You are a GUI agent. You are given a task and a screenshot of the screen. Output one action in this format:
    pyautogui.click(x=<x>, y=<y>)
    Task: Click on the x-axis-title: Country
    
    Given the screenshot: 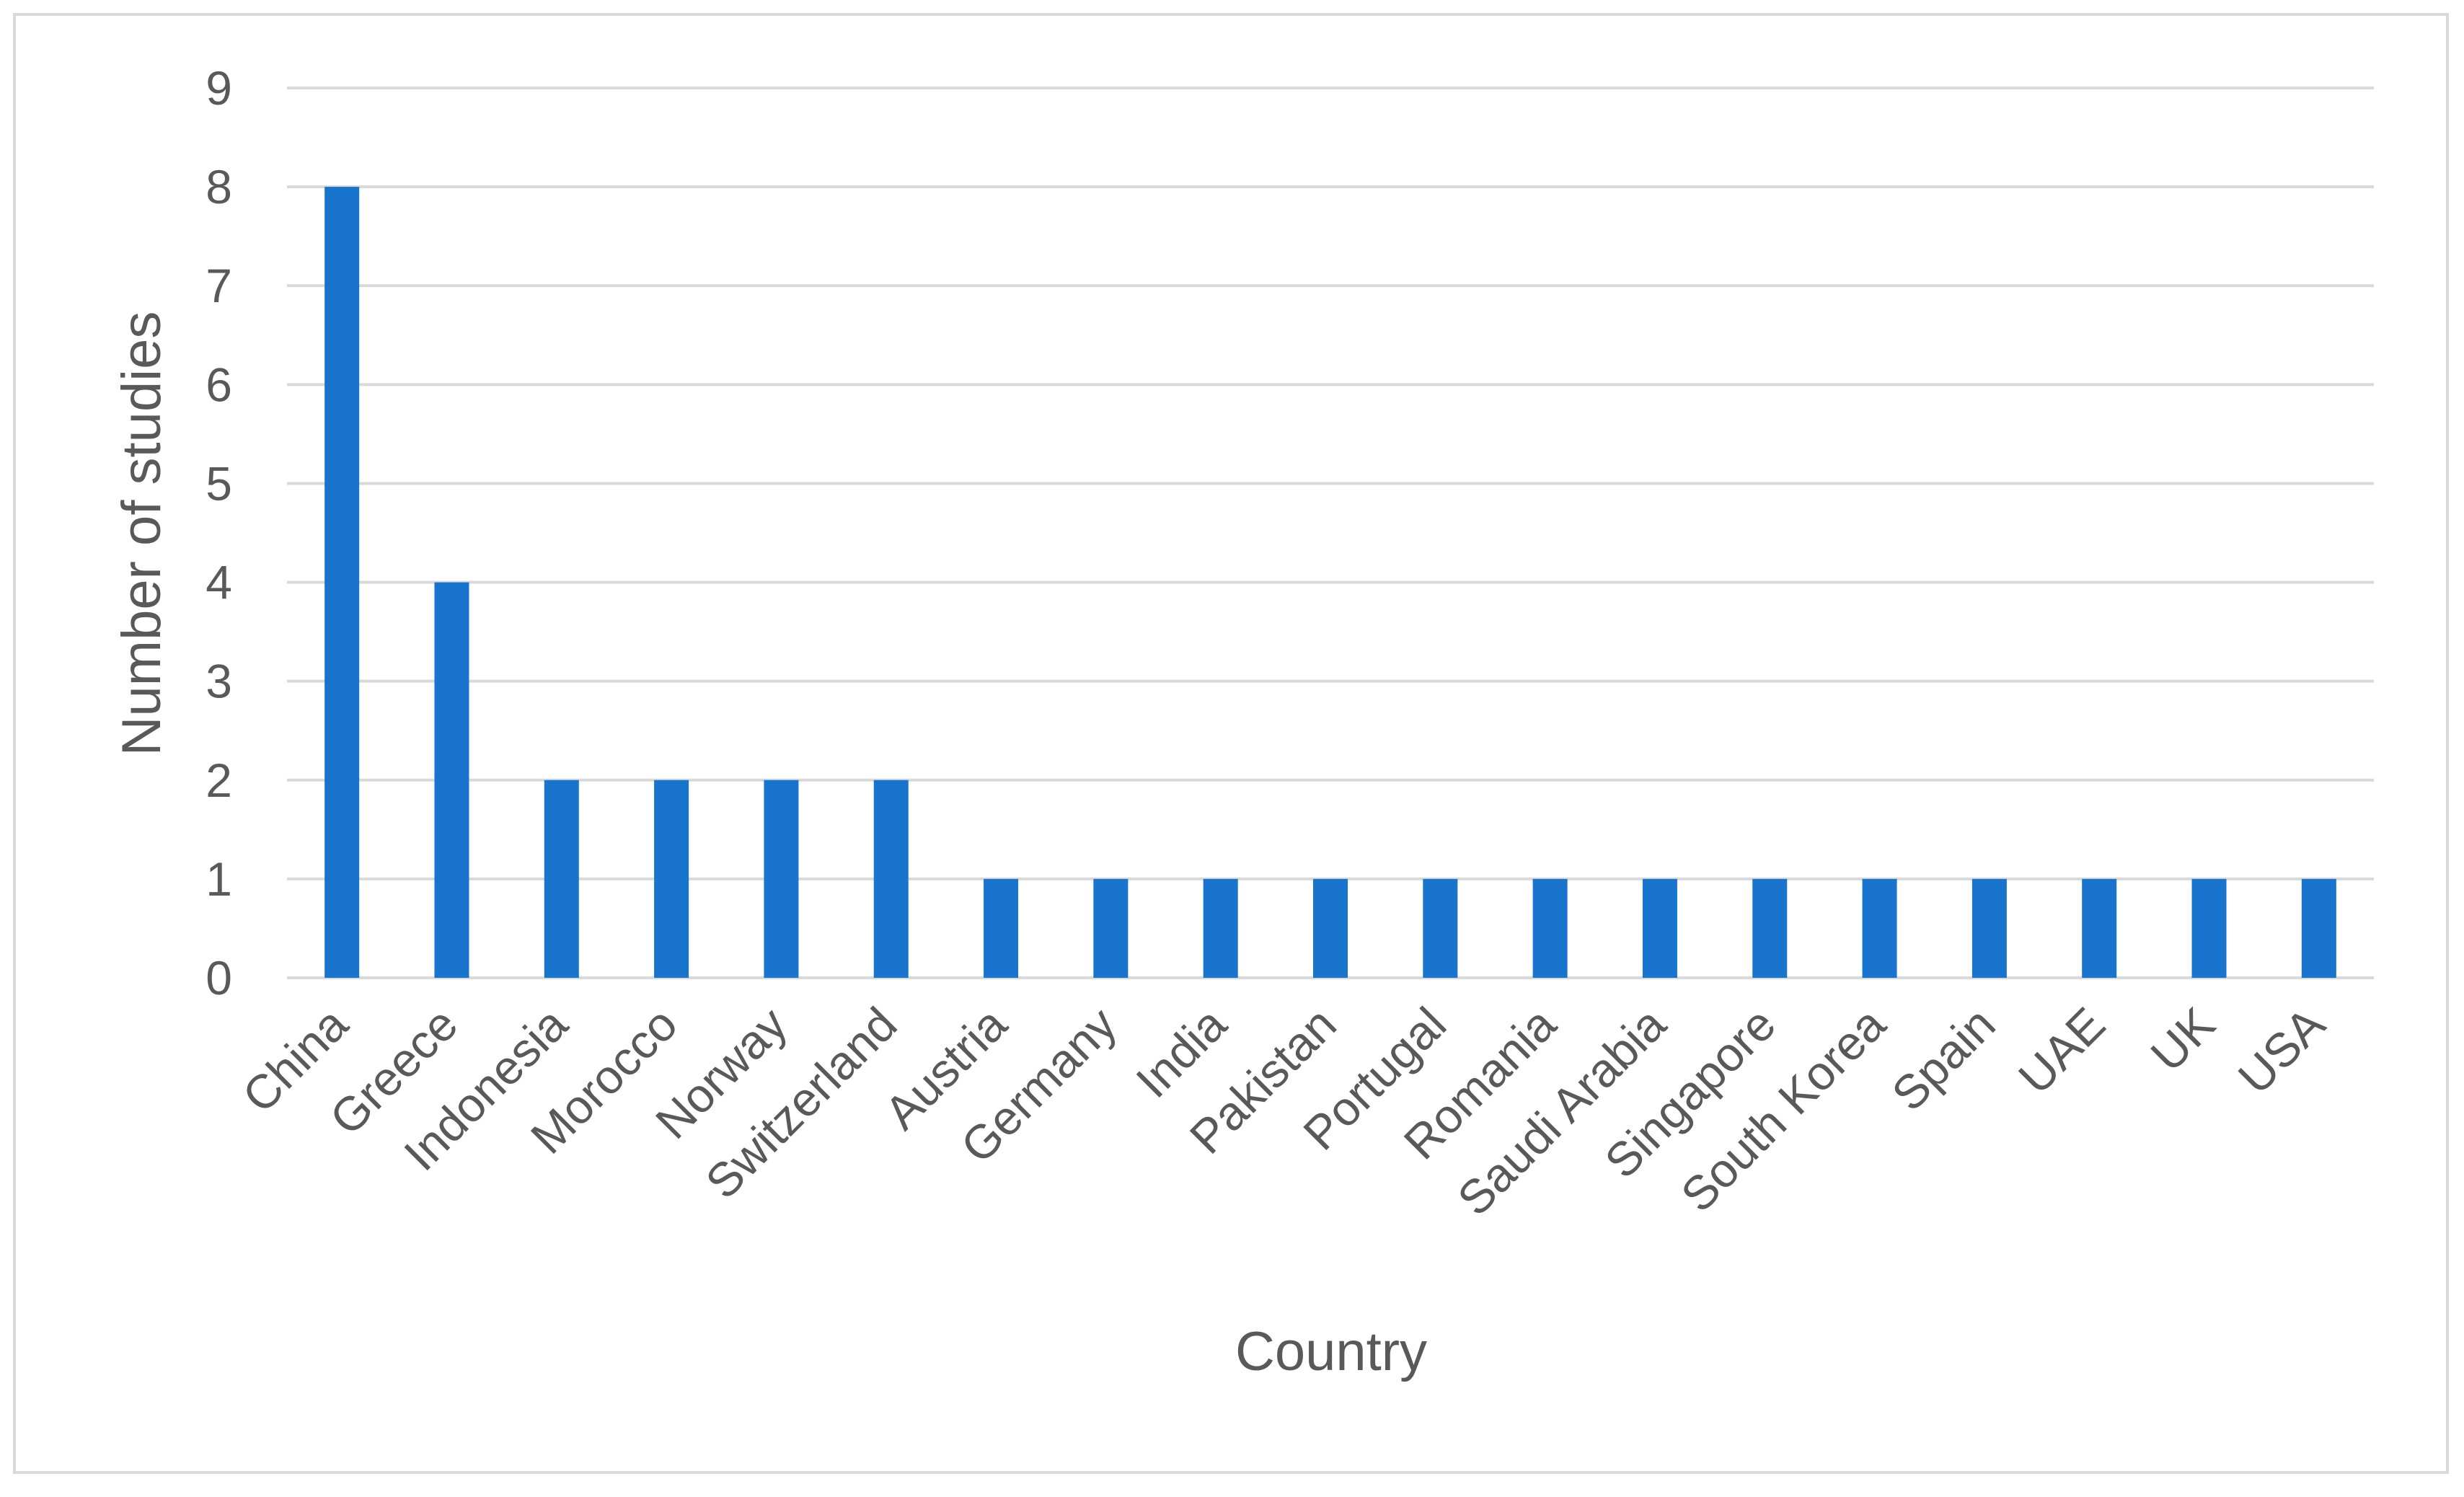 What is the action you would take?
    pyautogui.click(x=1331, y=1351)
    